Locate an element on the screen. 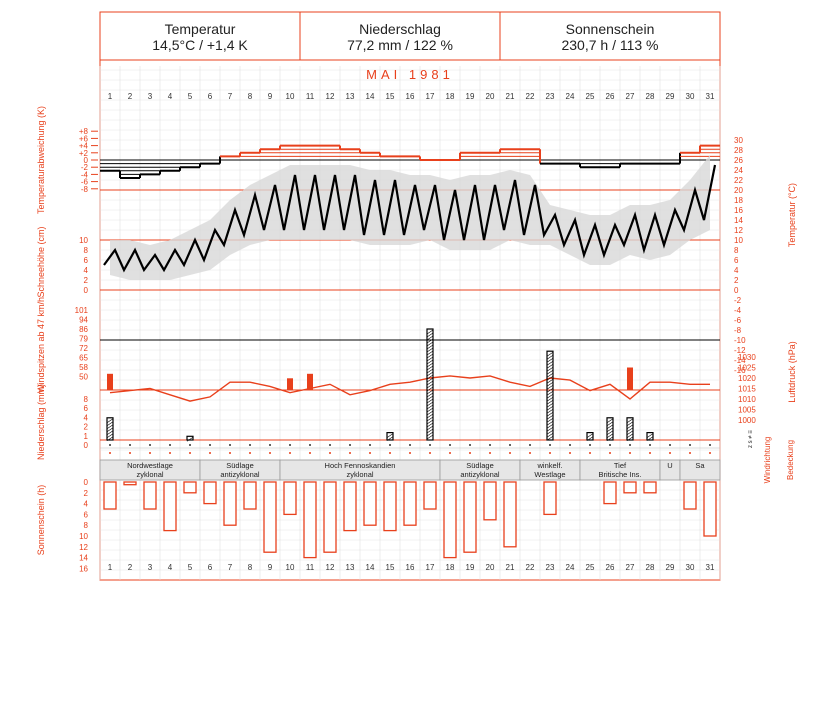 The image size is (827, 702). day-number-top: 11 is located at coordinates (310, 96).